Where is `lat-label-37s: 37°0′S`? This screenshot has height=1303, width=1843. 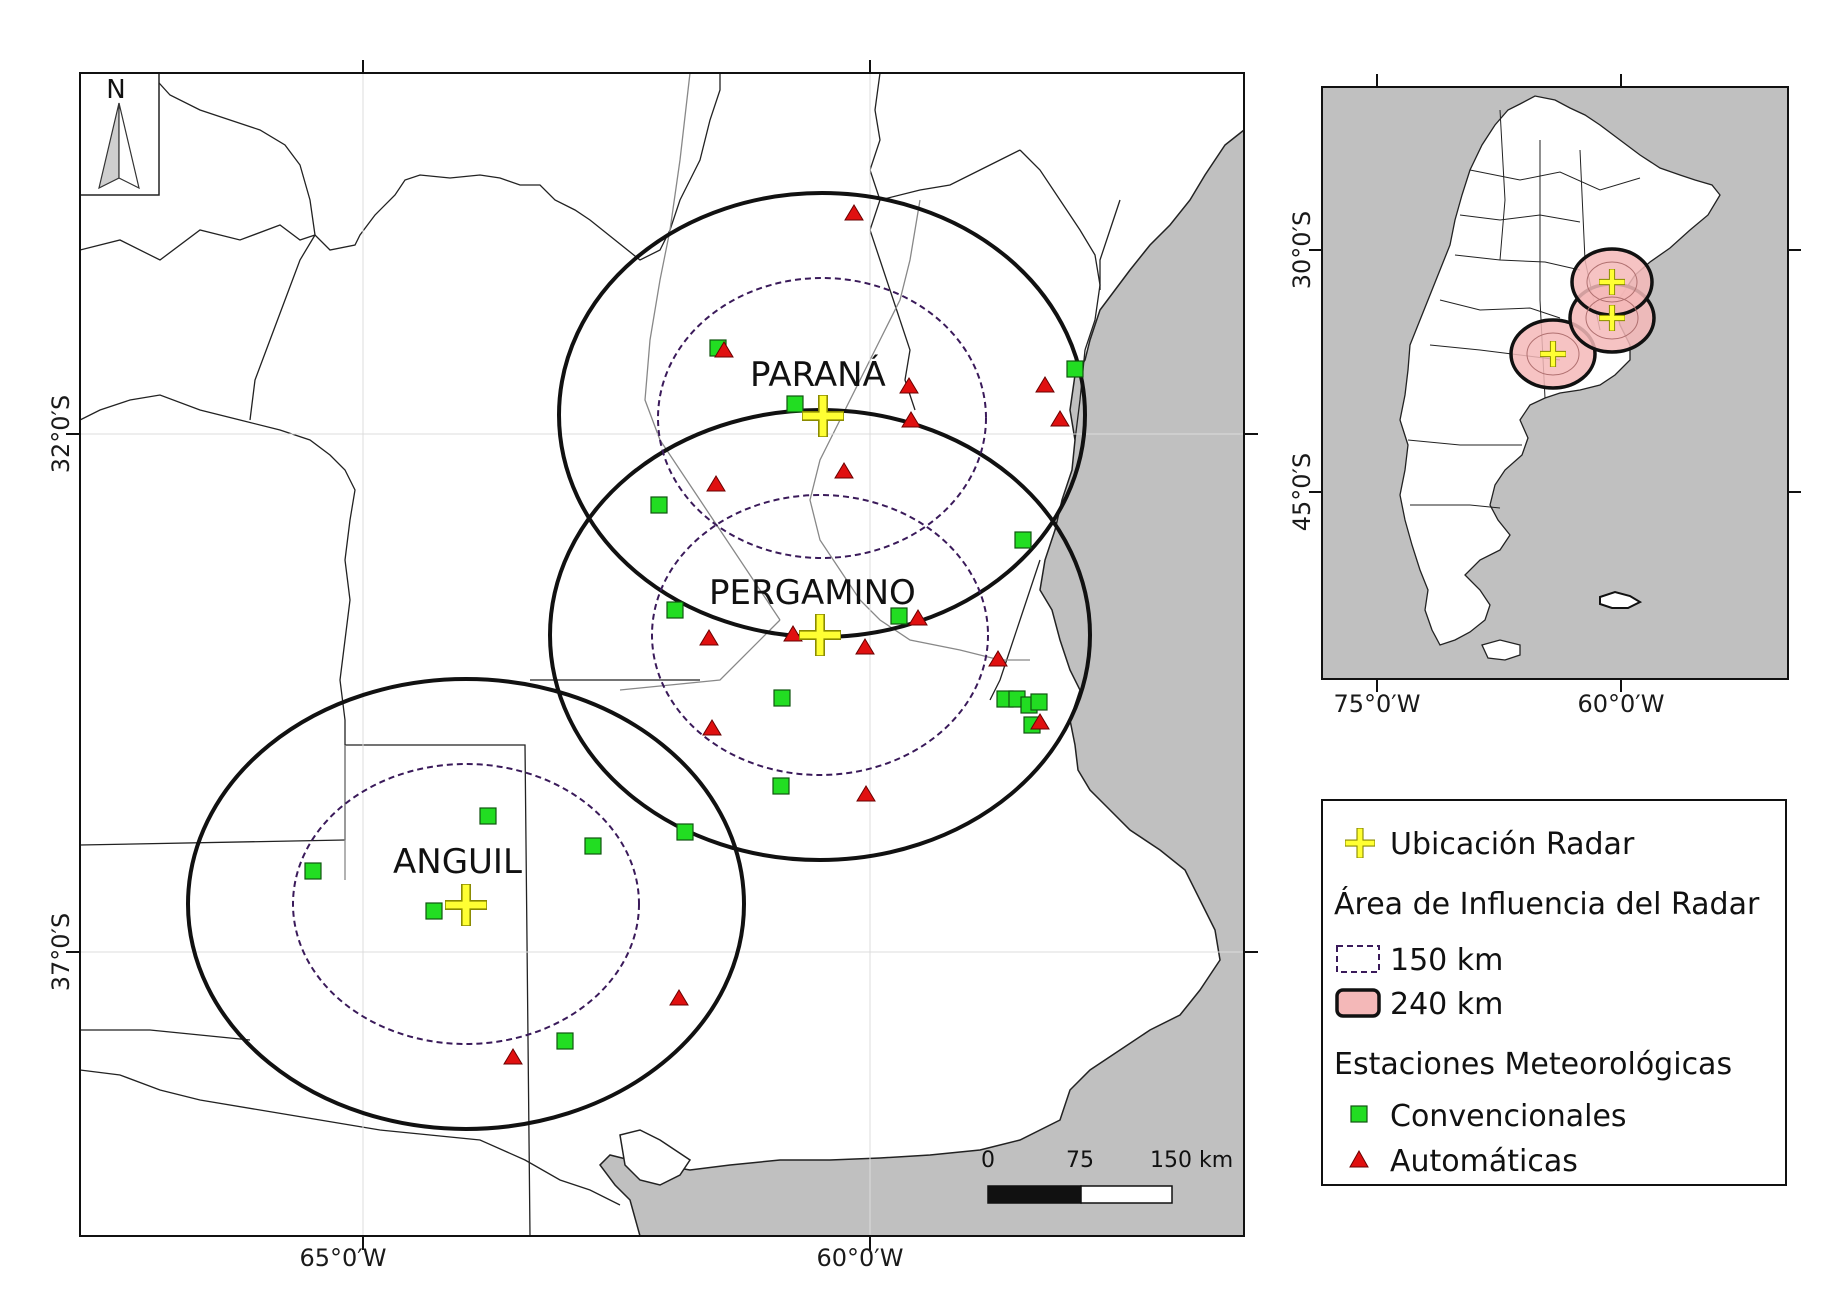 lat-label-37s: 37°0′S is located at coordinates (61, 952).